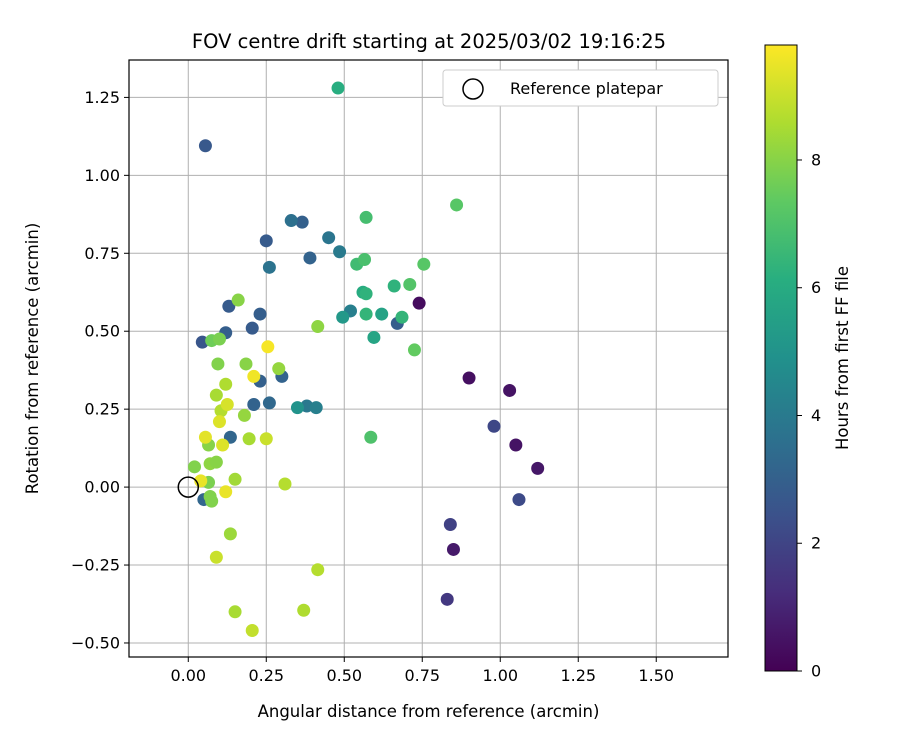 This screenshot has width=900, height=750. I want to click on x-tick-label: 0.00, so click(188, 675).